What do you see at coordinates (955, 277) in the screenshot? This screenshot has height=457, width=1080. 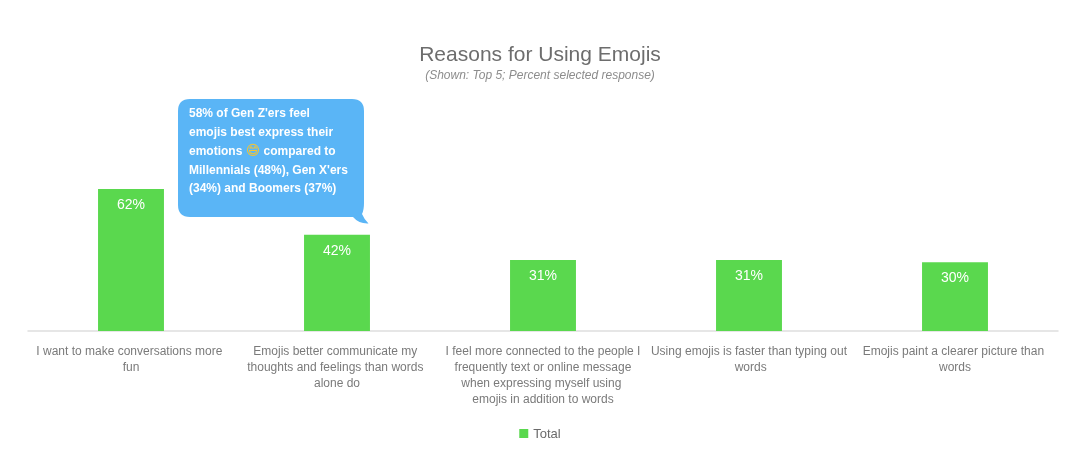 I see `data-label: 30%` at bounding box center [955, 277].